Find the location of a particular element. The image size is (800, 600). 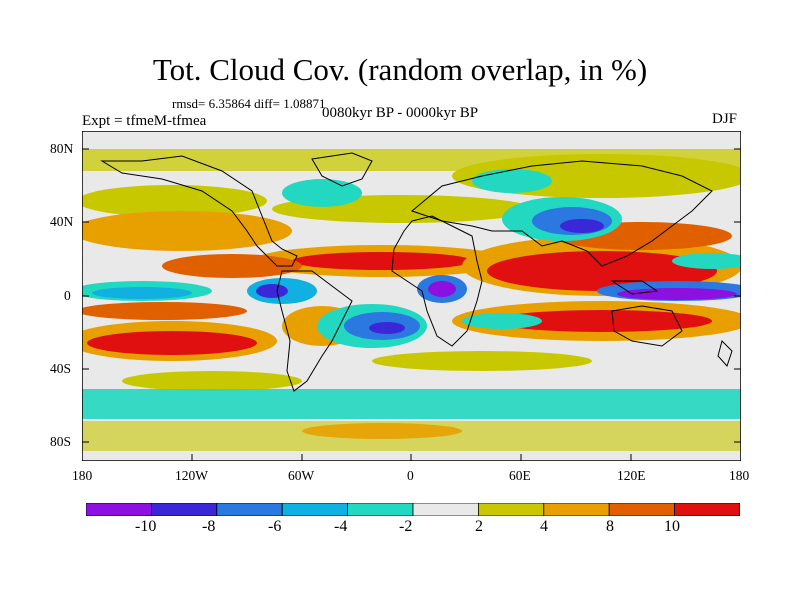

lon-label-120w: 120W is located at coordinates (191, 475).